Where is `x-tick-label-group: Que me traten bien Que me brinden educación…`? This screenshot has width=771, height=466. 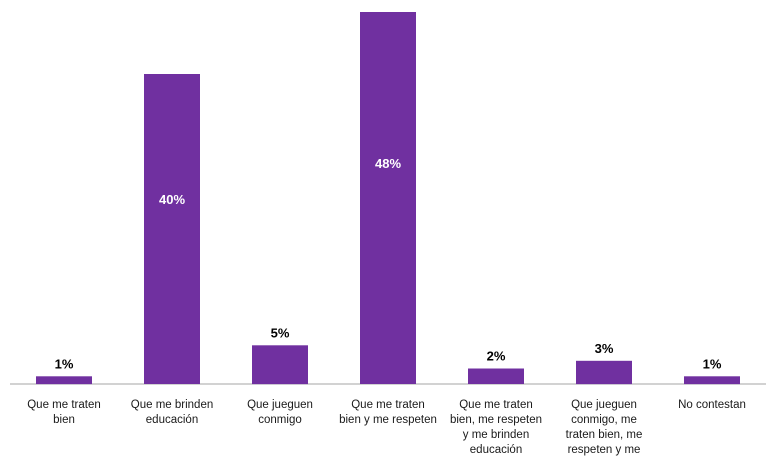 x-tick-label-group: Que me traten bien Que me brinden educación… is located at coordinates (386, 427).